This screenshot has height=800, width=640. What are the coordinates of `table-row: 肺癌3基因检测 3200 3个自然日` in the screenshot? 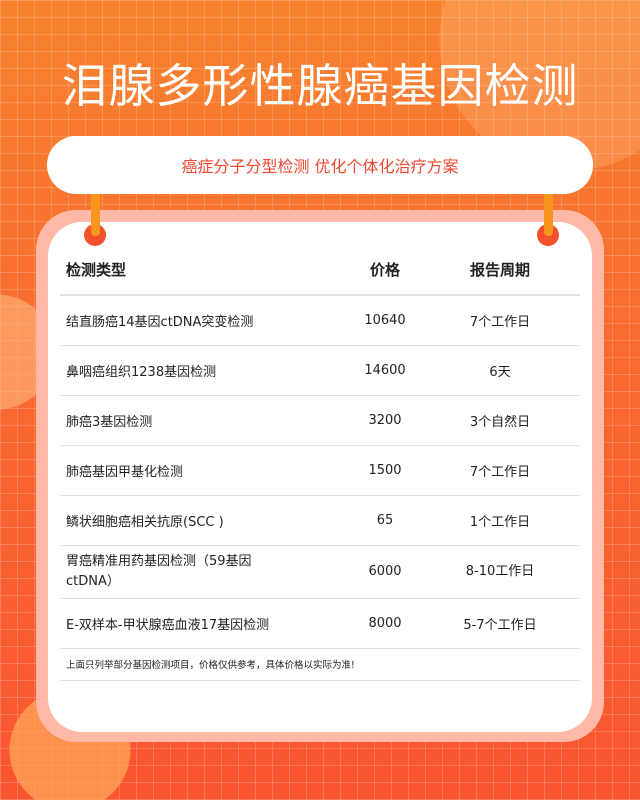 It's located at (320, 420).